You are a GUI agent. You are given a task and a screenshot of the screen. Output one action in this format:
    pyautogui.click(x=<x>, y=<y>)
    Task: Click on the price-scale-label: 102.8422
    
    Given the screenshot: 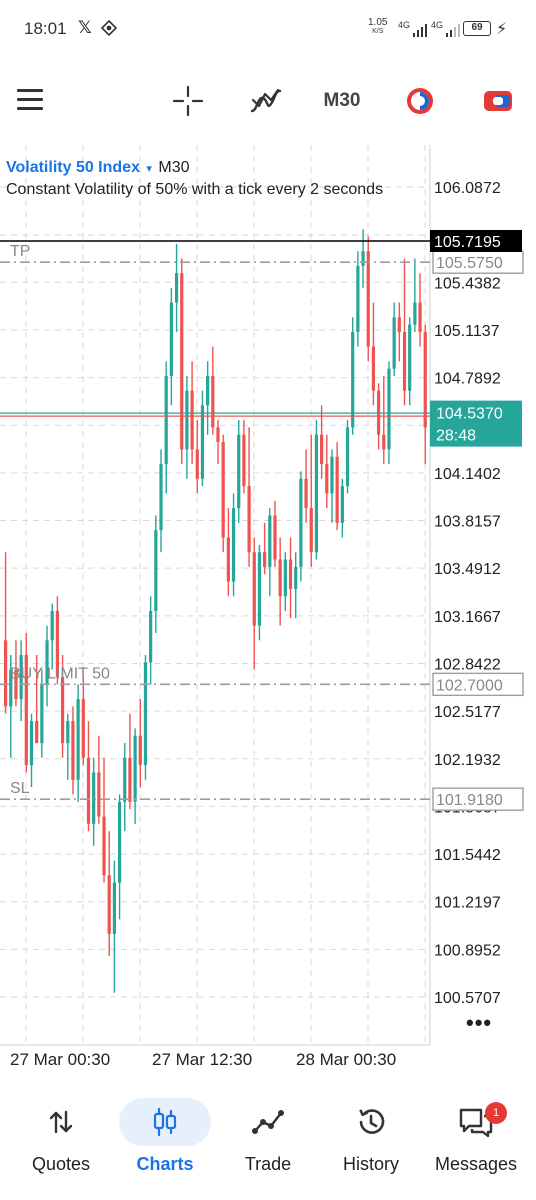 What is the action you would take?
    pyautogui.click(x=467, y=664)
    